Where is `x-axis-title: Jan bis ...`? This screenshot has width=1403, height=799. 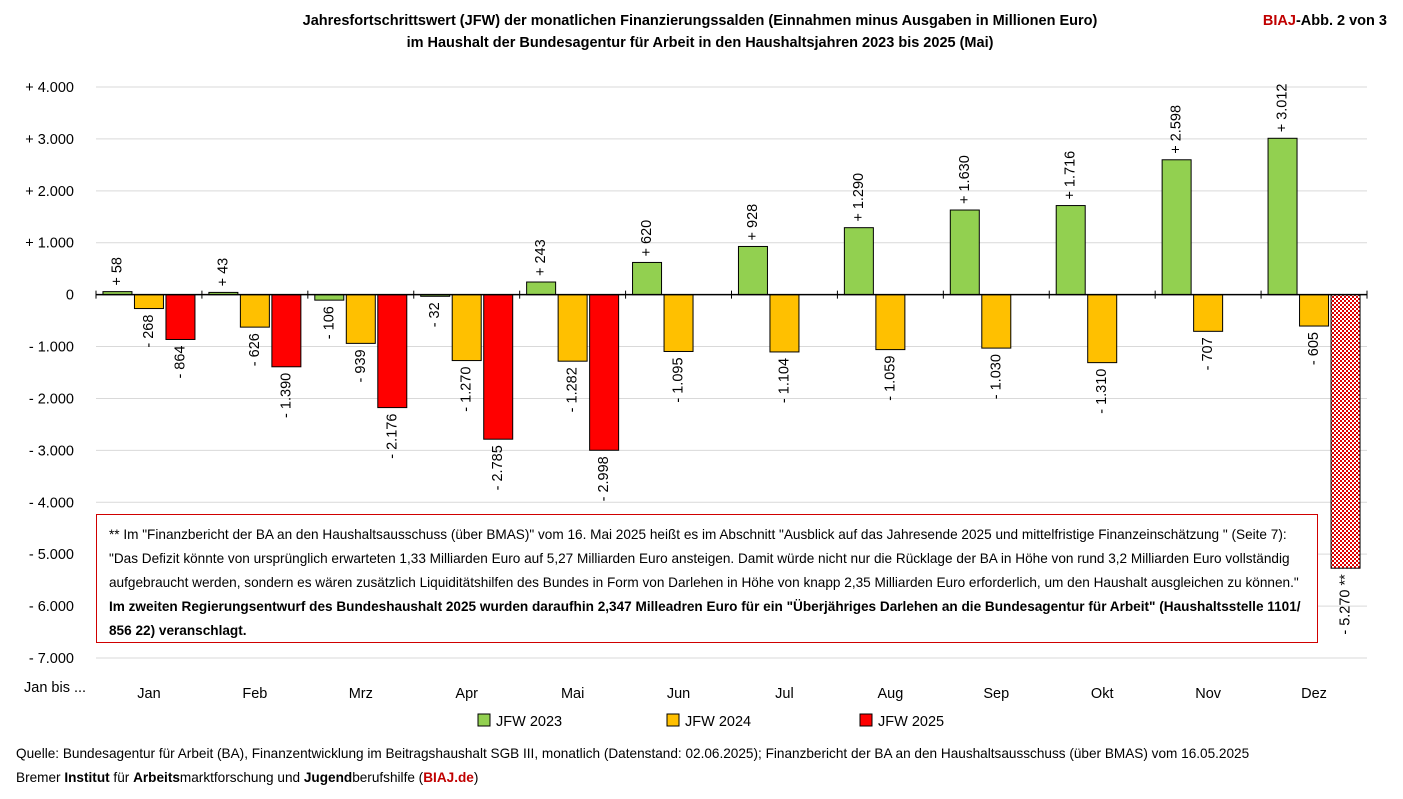 x-axis-title: Jan bis ... is located at coordinates (55, 688).